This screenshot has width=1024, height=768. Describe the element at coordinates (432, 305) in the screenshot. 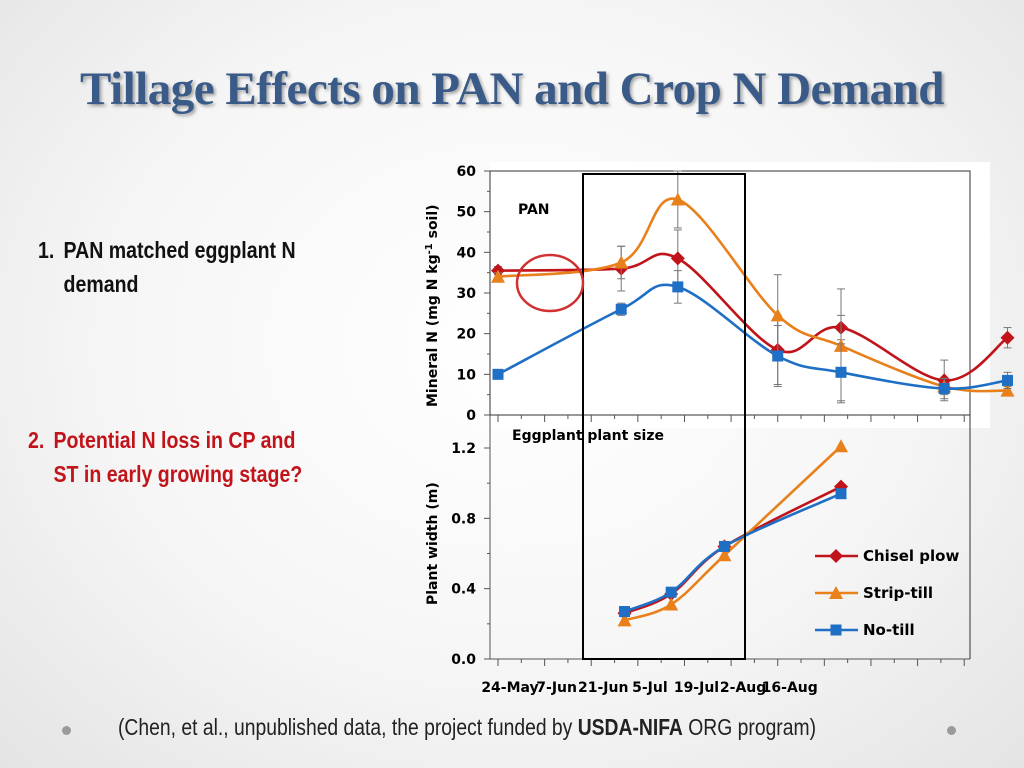

I see `pan-y-axis-label: Mineral N (mg N kg-1 soil)` at that location.